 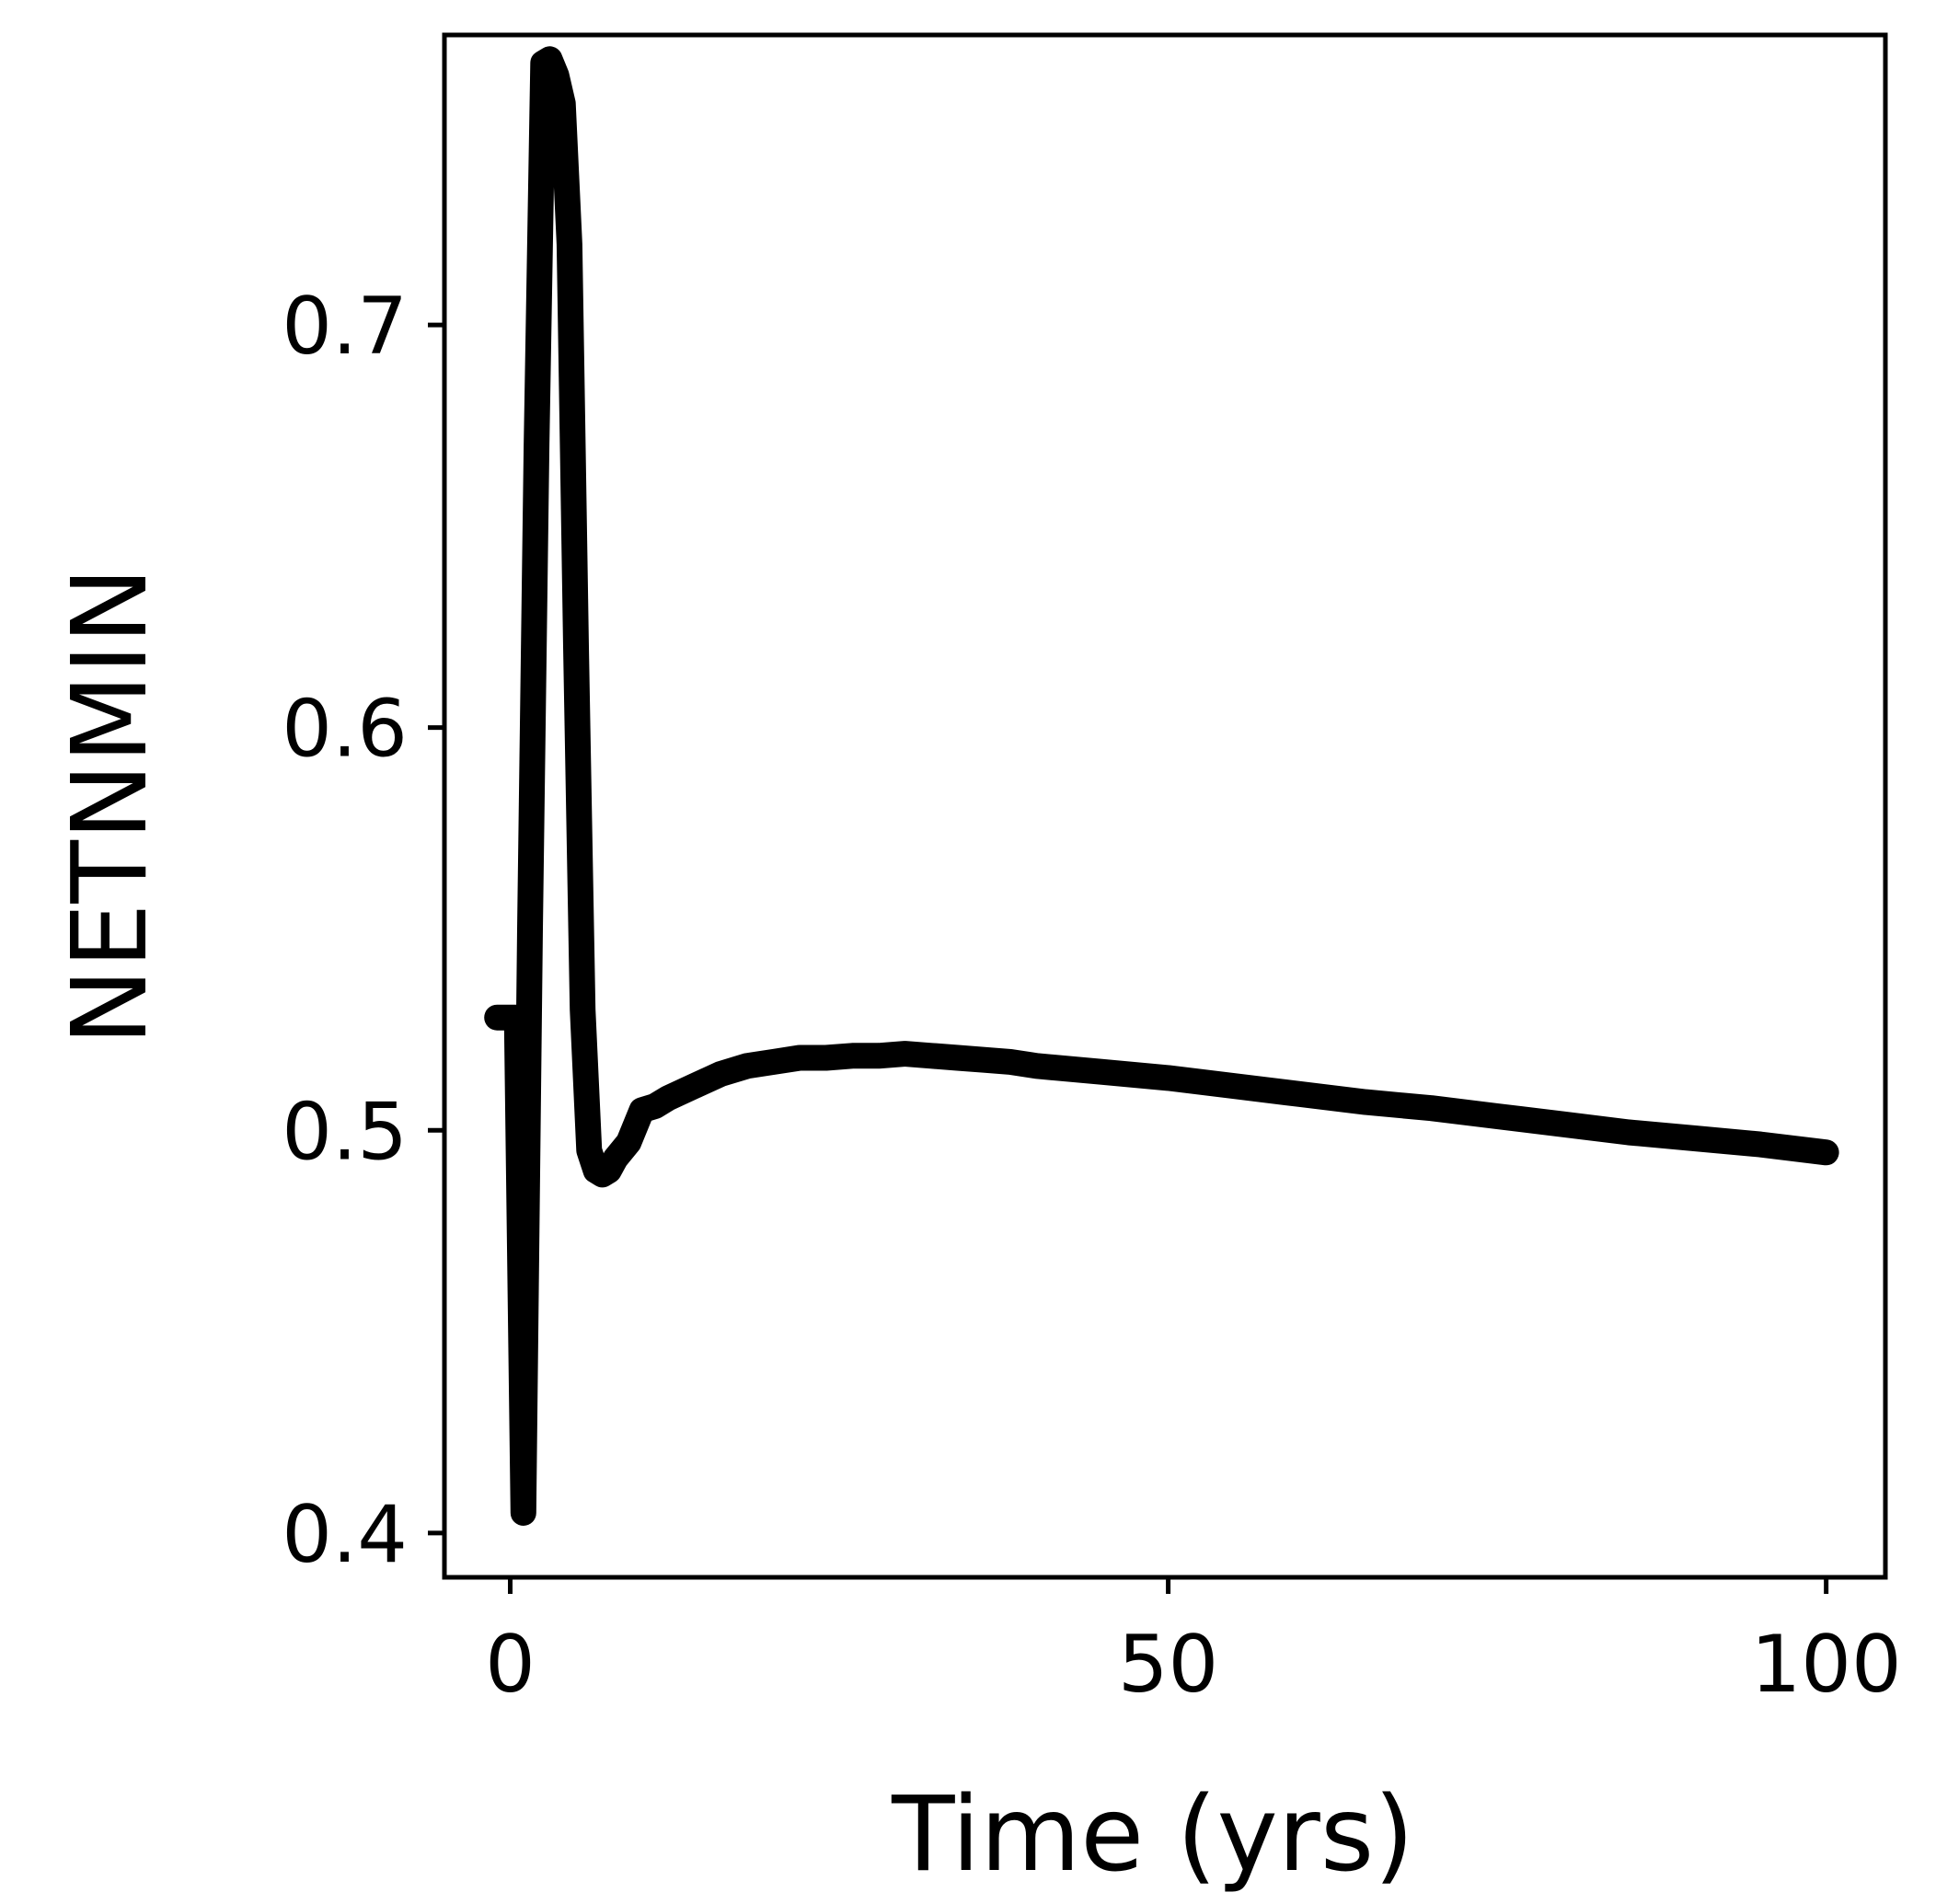 I want to click on x-axis: 0 50 100, so click(x=1194, y=1644).